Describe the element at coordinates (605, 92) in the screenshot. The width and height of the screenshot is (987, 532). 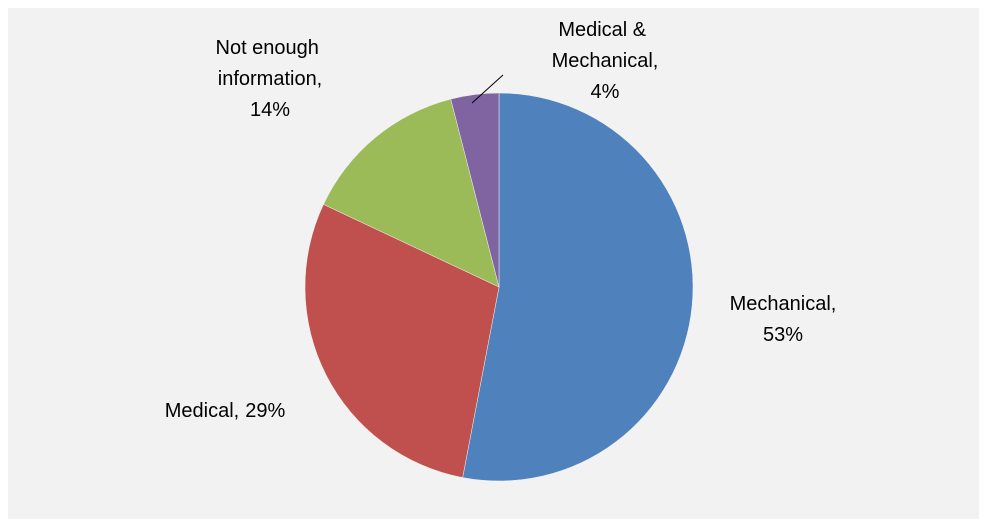
I see `value-label: 4%` at that location.